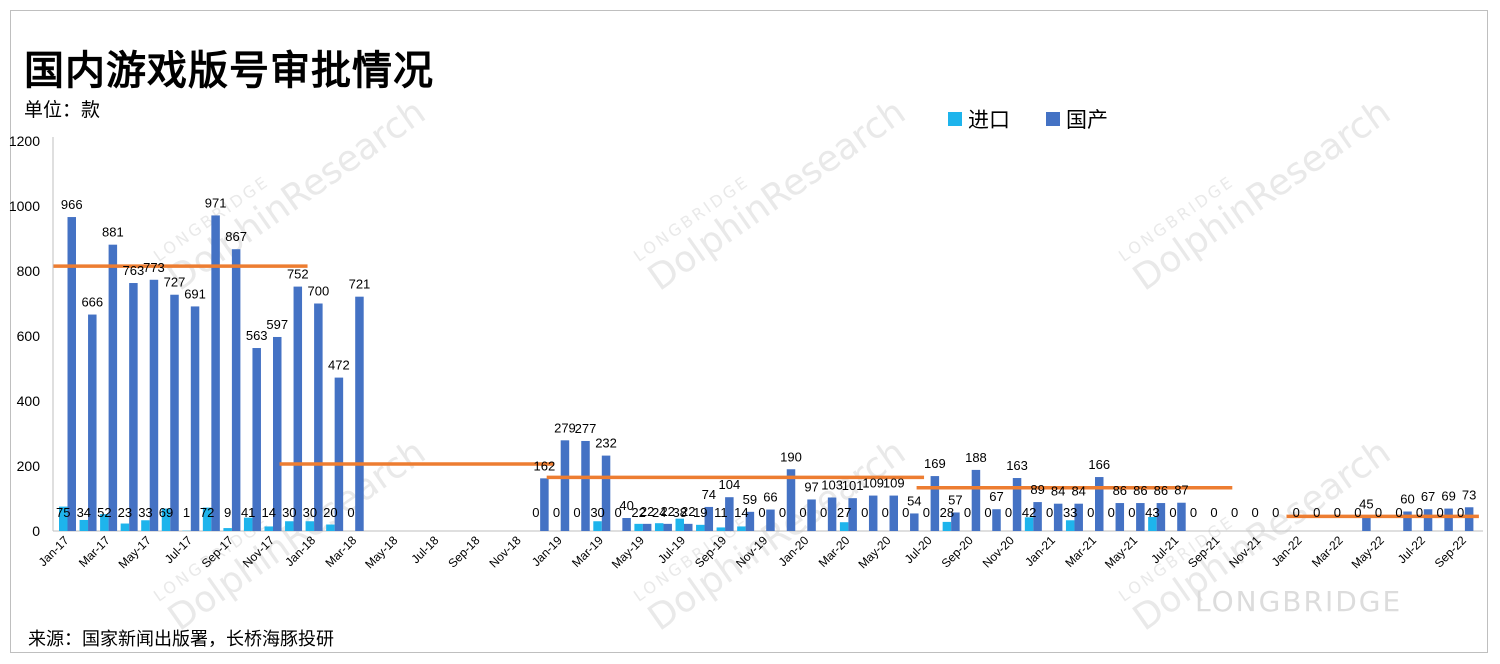 The image size is (1500, 664). What do you see at coordinates (300, 551) in the screenshot?
I see `x-tick-label: Jan-18` at bounding box center [300, 551].